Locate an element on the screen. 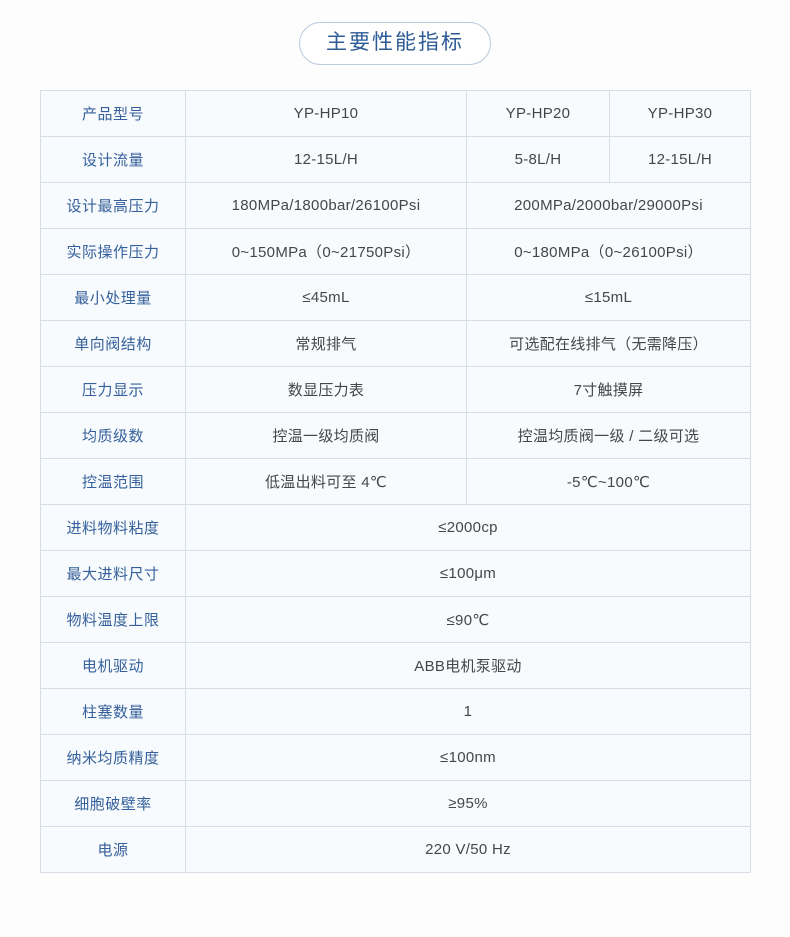  table-row: 纳米均质精度 ≤100nm is located at coordinates (395, 757).